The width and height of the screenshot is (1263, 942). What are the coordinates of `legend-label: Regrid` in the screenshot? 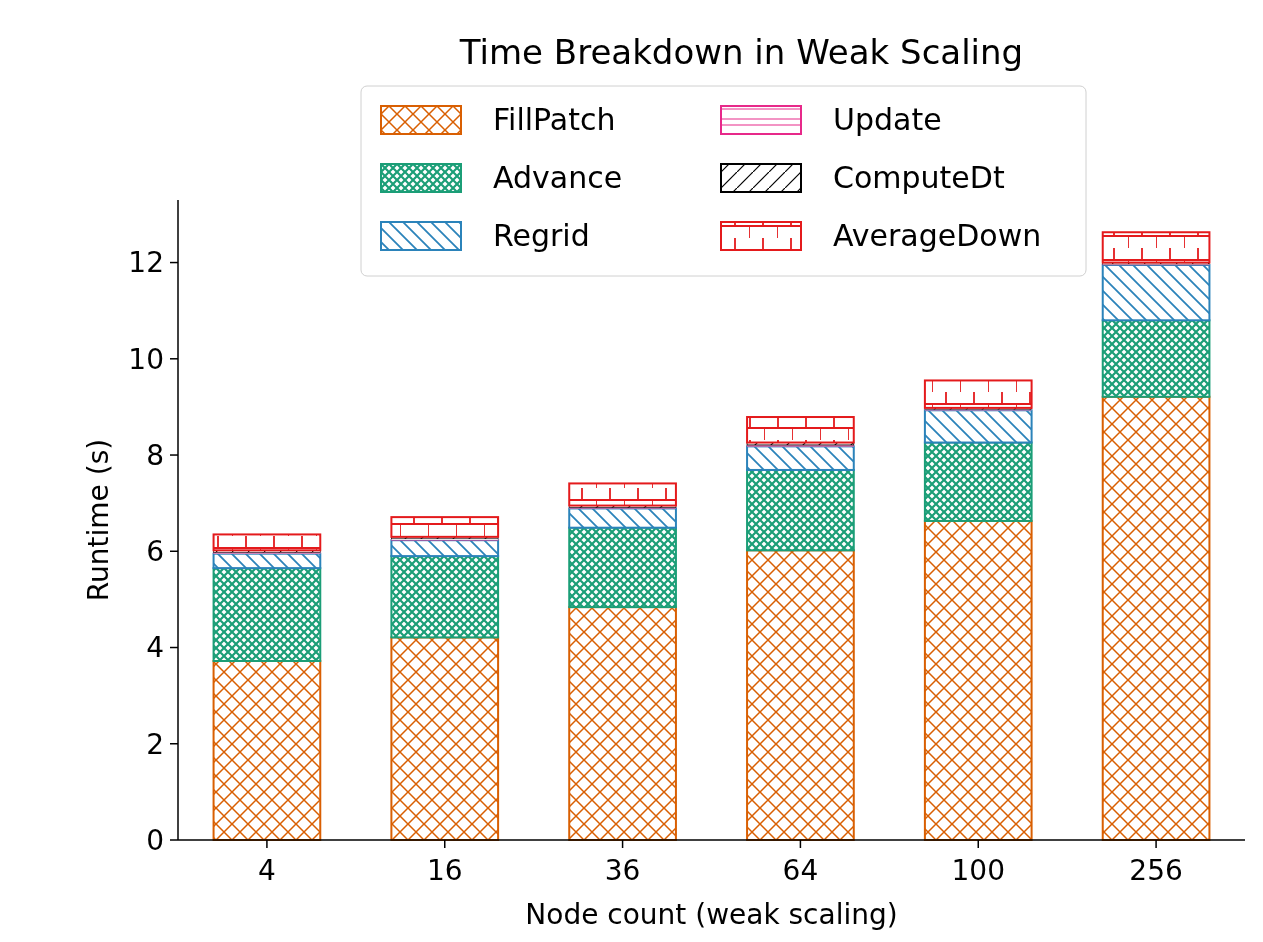 It's located at (541, 235).